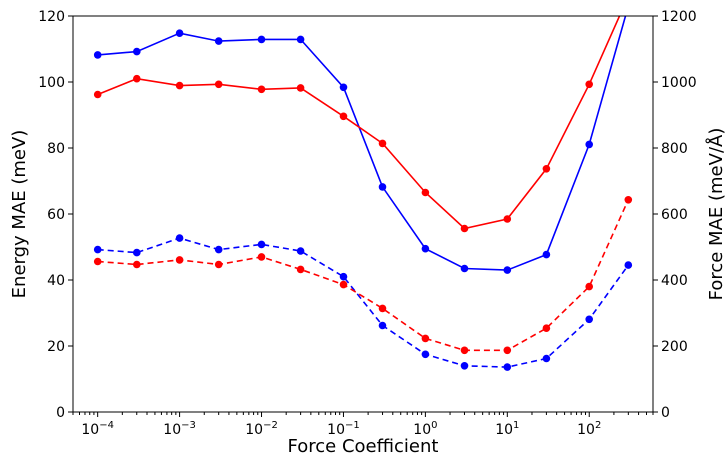 The height and width of the screenshot is (461, 728). Describe the element at coordinates (56, 347) in the screenshot. I see `left-y-tick-label: 20` at that location.